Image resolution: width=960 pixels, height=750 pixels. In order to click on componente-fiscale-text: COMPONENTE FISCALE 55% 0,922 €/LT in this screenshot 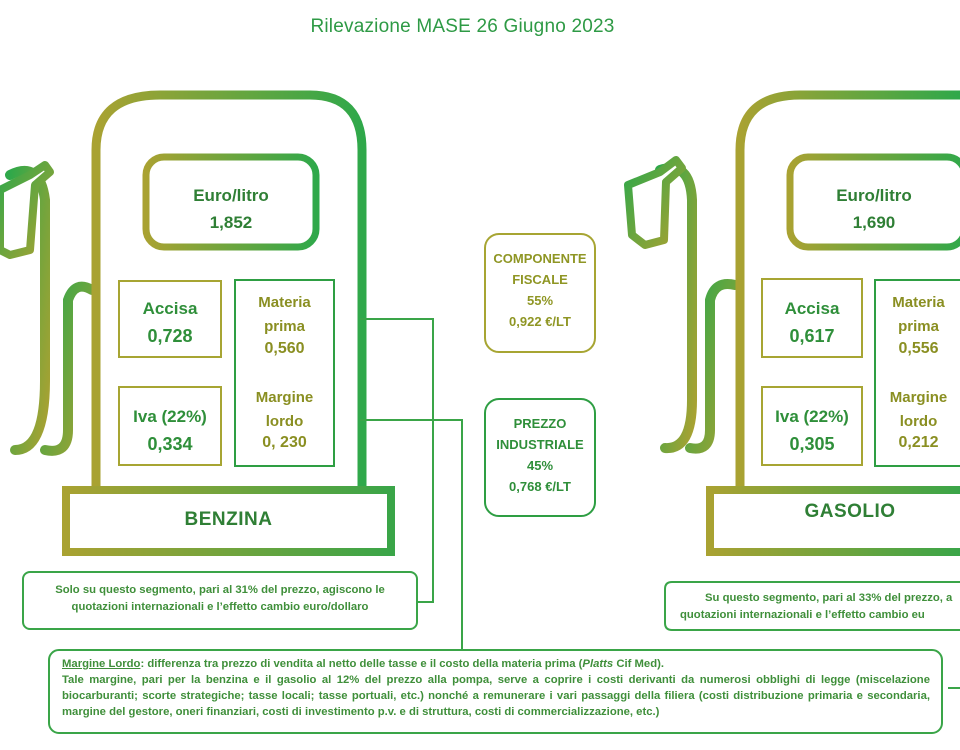, I will do `click(540, 290)`.